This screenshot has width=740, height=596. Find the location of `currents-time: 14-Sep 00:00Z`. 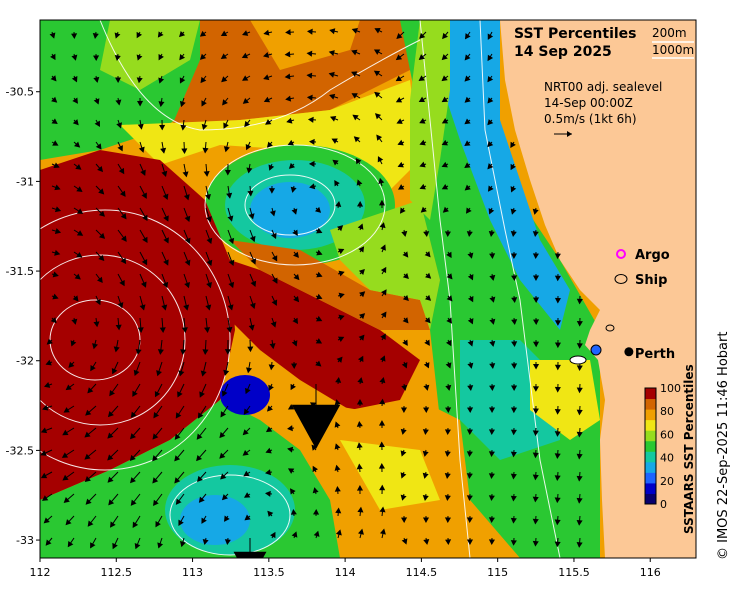

currents-time: 14-Sep 00:00Z is located at coordinates (588, 103).